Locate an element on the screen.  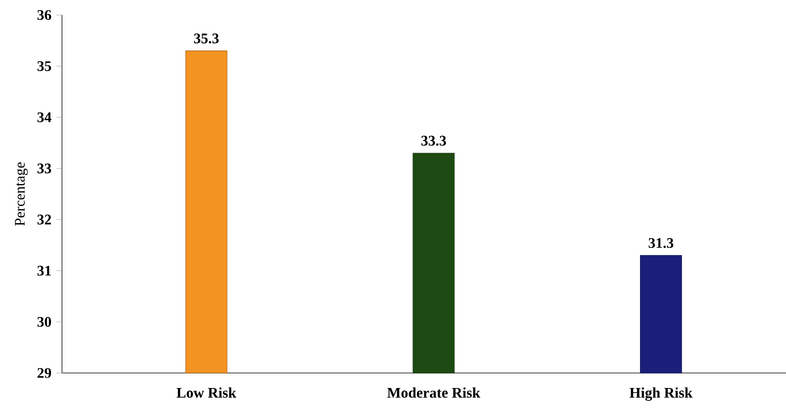
y-tick-label: 35 is located at coordinates (44, 66).